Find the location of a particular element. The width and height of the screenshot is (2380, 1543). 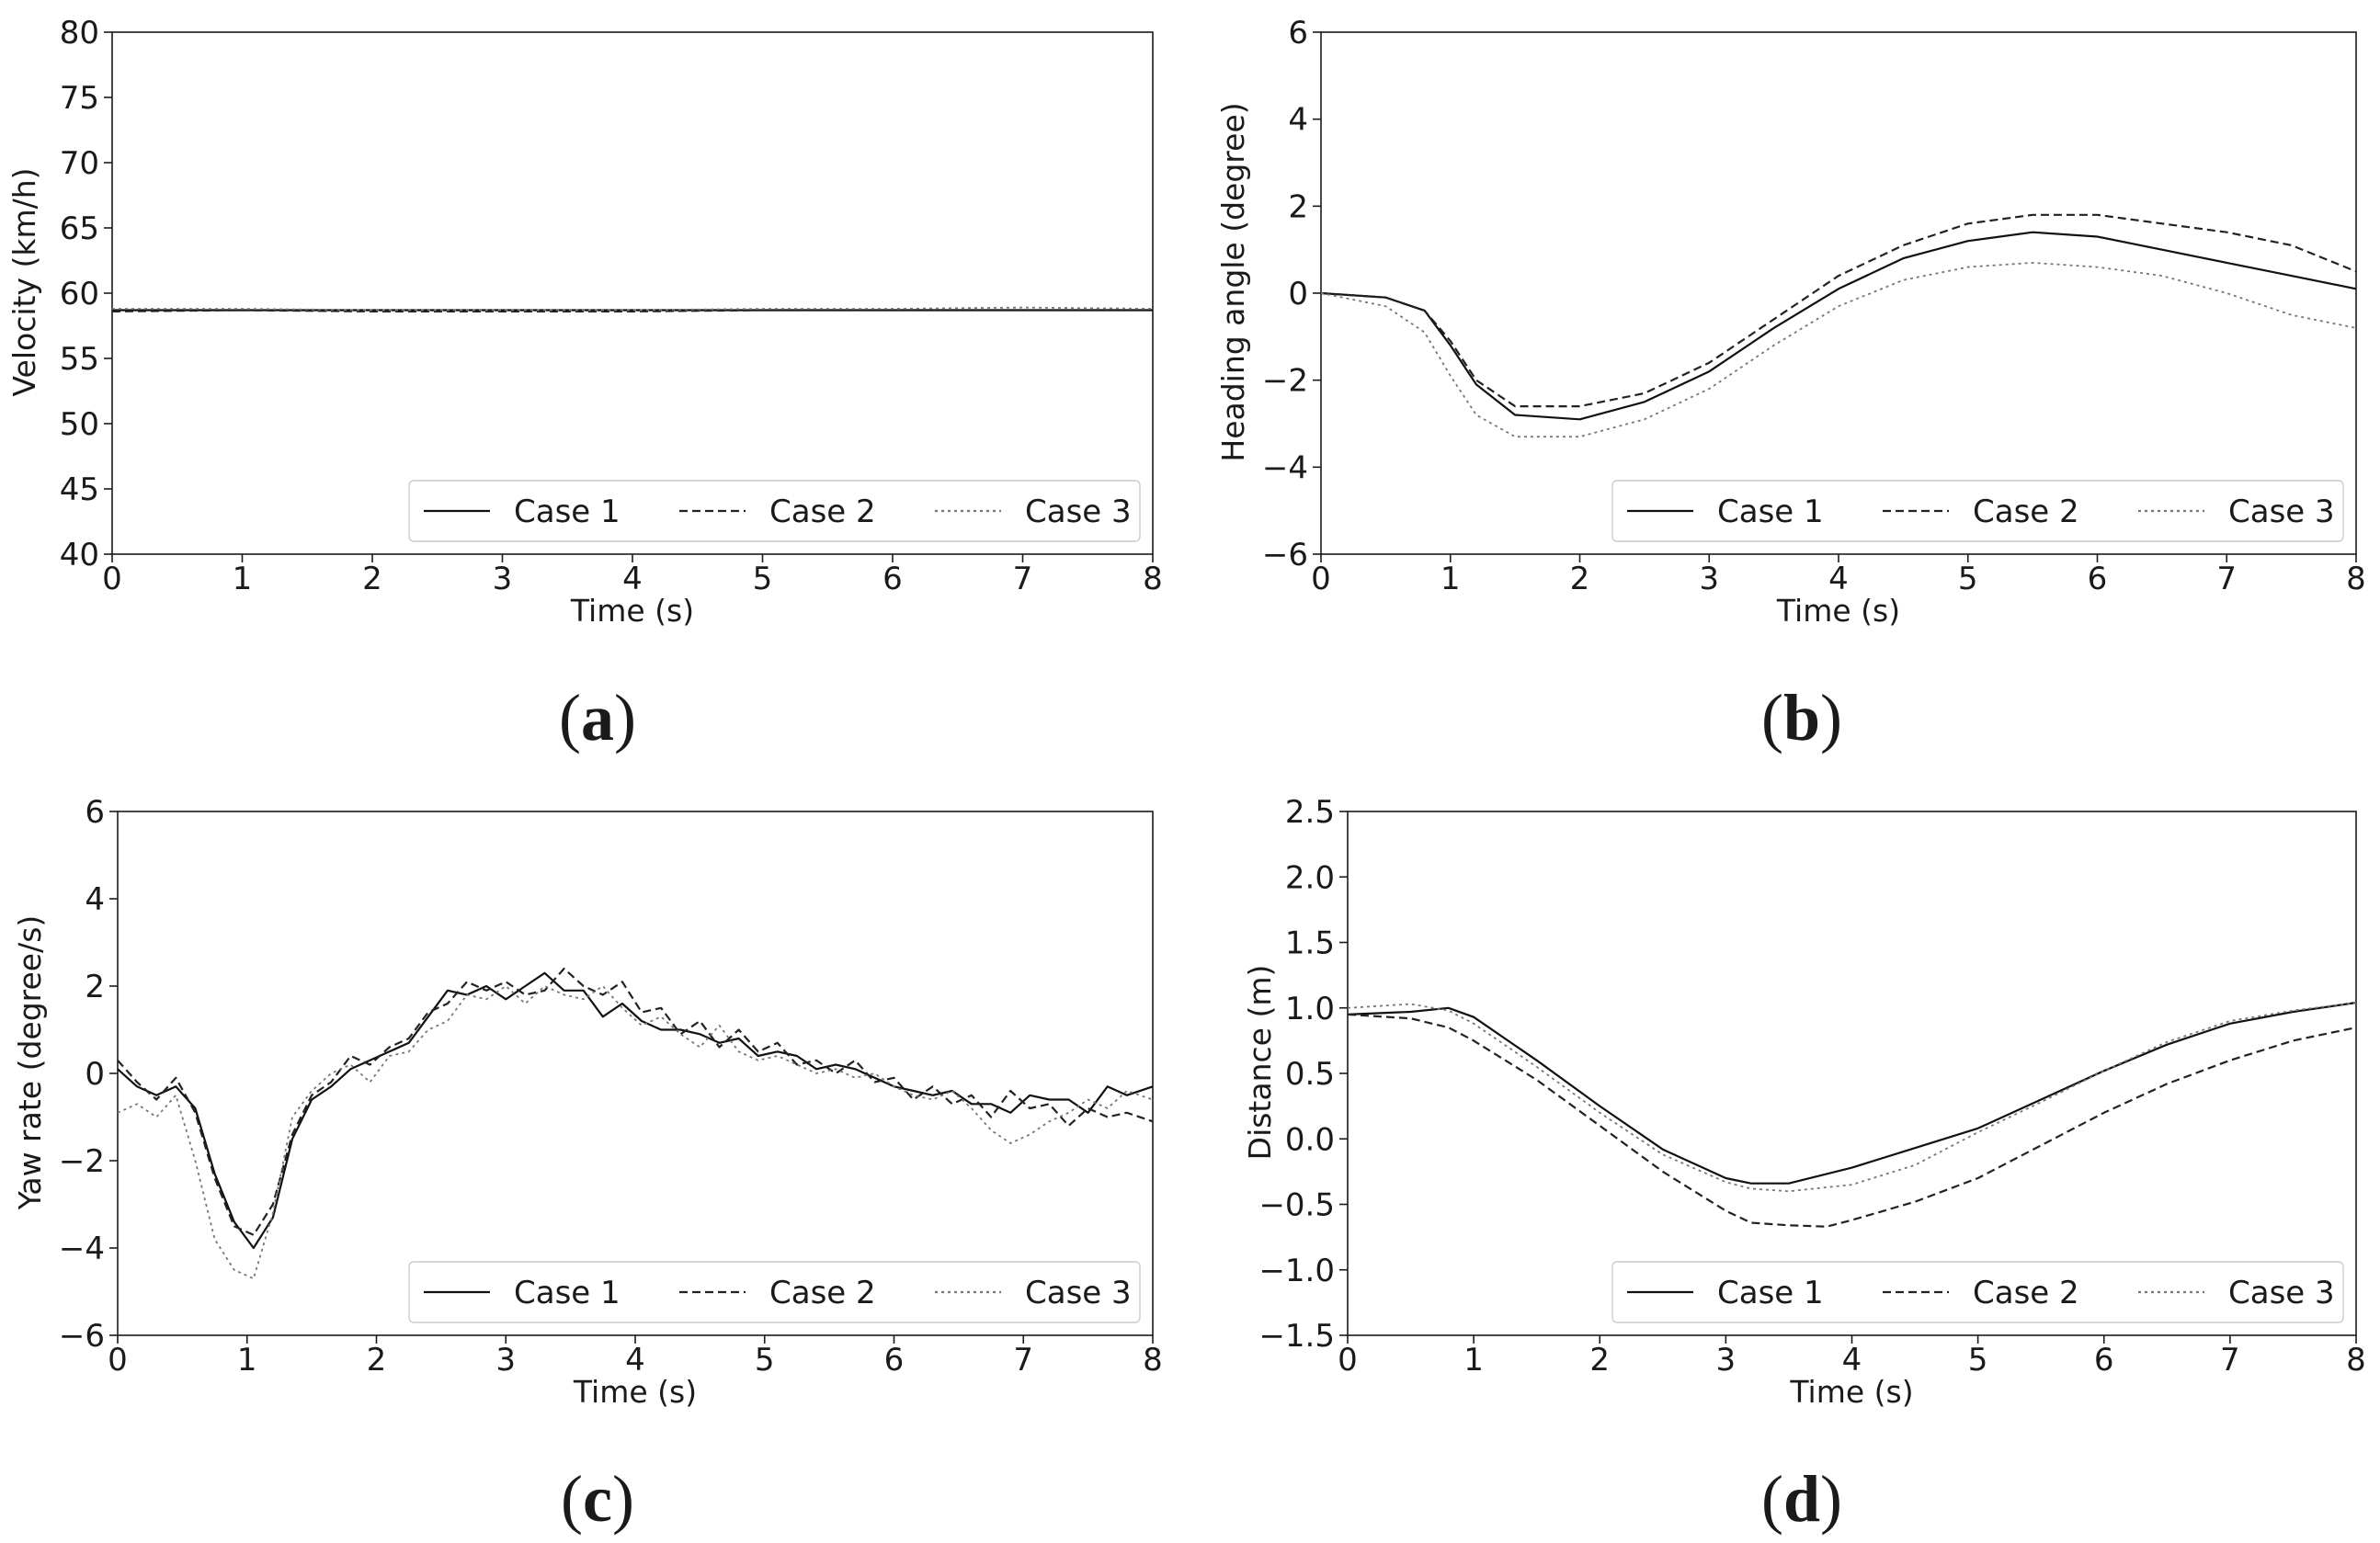

y-tick-label: 2.5 is located at coordinates (1310, 812).